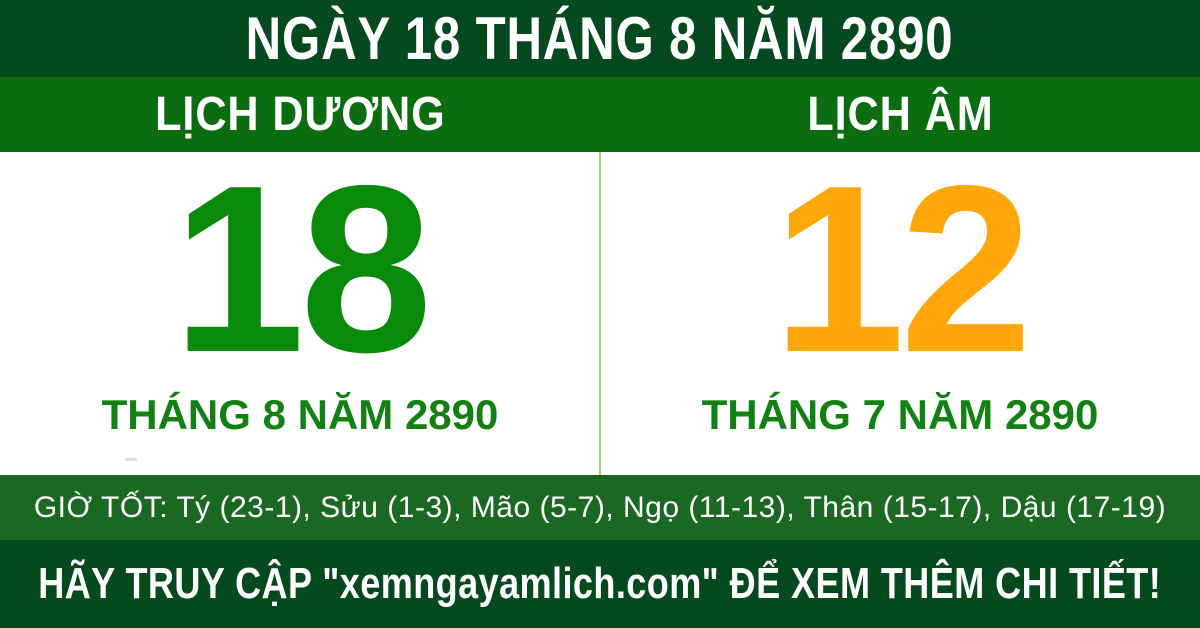 Image resolution: width=1200 pixels, height=628 pixels. I want to click on page-title: NGÀY 18 THÁNG 8 NĂM 2890, so click(600, 38).